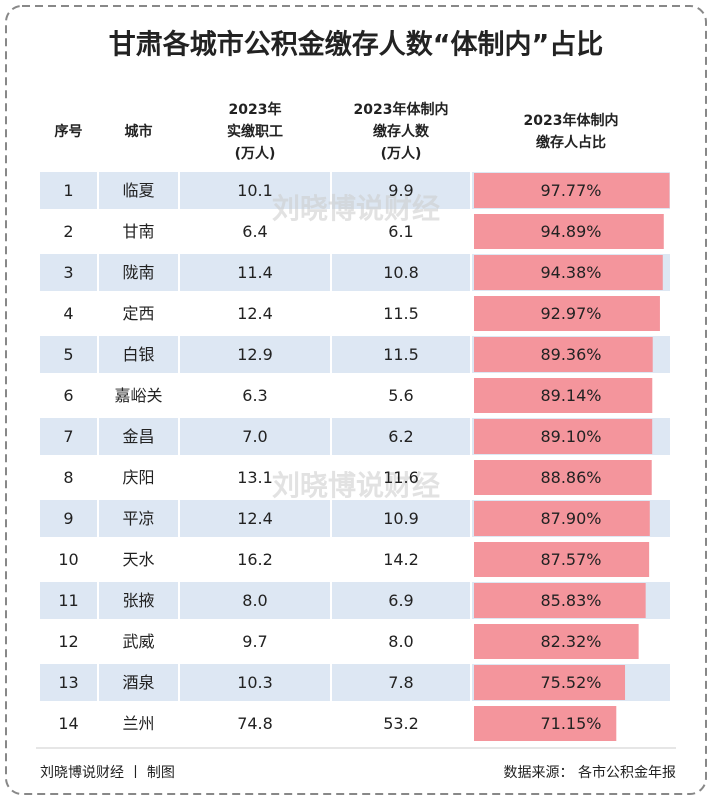  I want to click on cell: 97.77%, so click(570, 190).